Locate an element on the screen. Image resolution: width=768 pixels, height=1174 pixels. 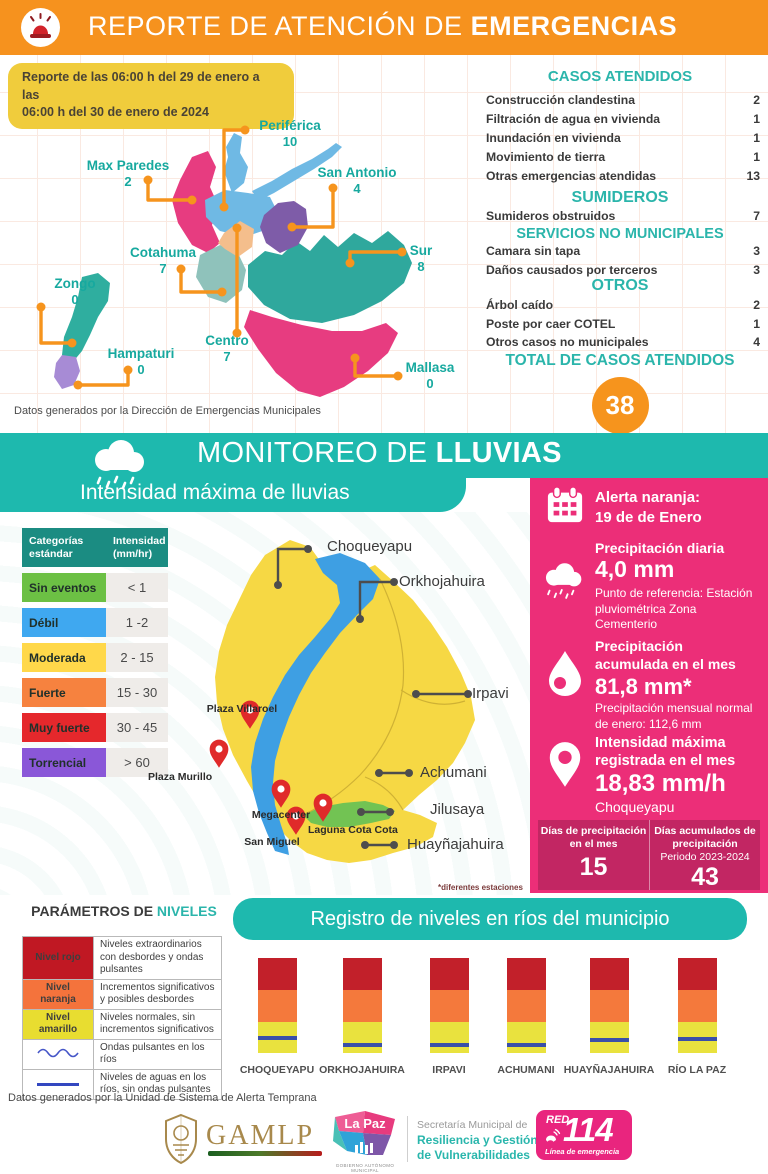
rain-cloud-small-icon is located at coordinates (563, 581).